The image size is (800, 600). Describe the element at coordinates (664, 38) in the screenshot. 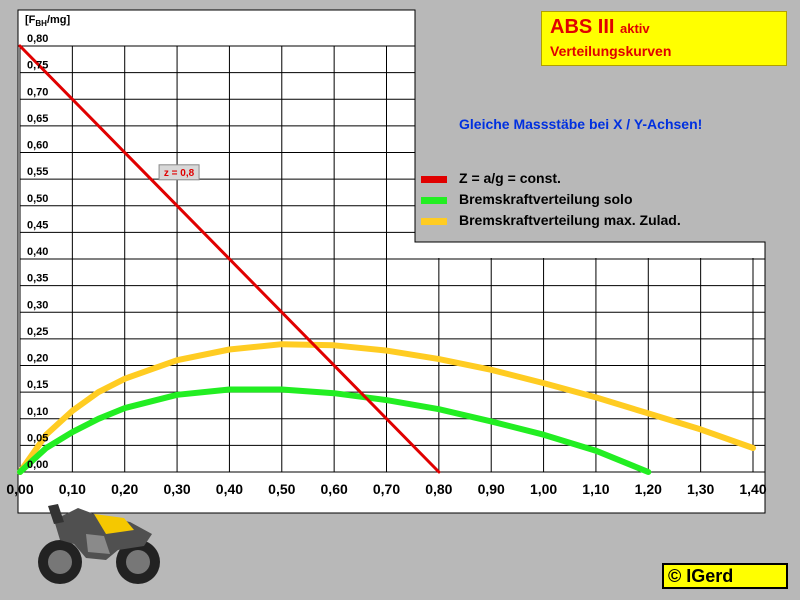

I see `title-box: ABS III aktiv Verteilungskurven` at that location.